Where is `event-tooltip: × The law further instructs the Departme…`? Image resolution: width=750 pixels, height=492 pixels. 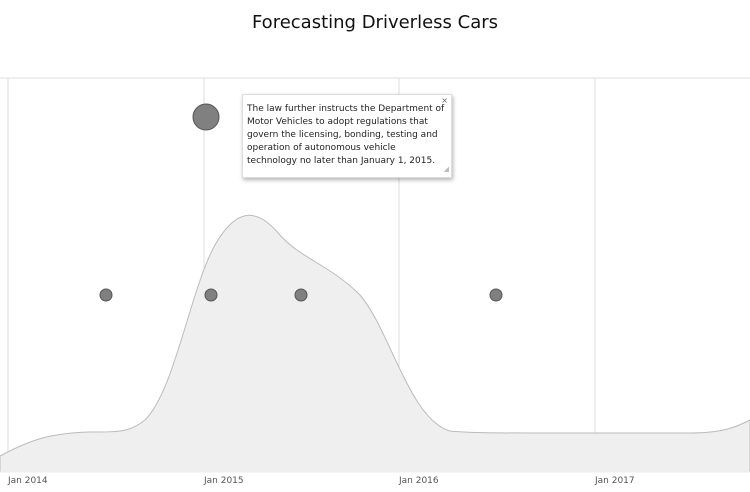 event-tooltip: × The law further instructs the Departme… is located at coordinates (347, 136).